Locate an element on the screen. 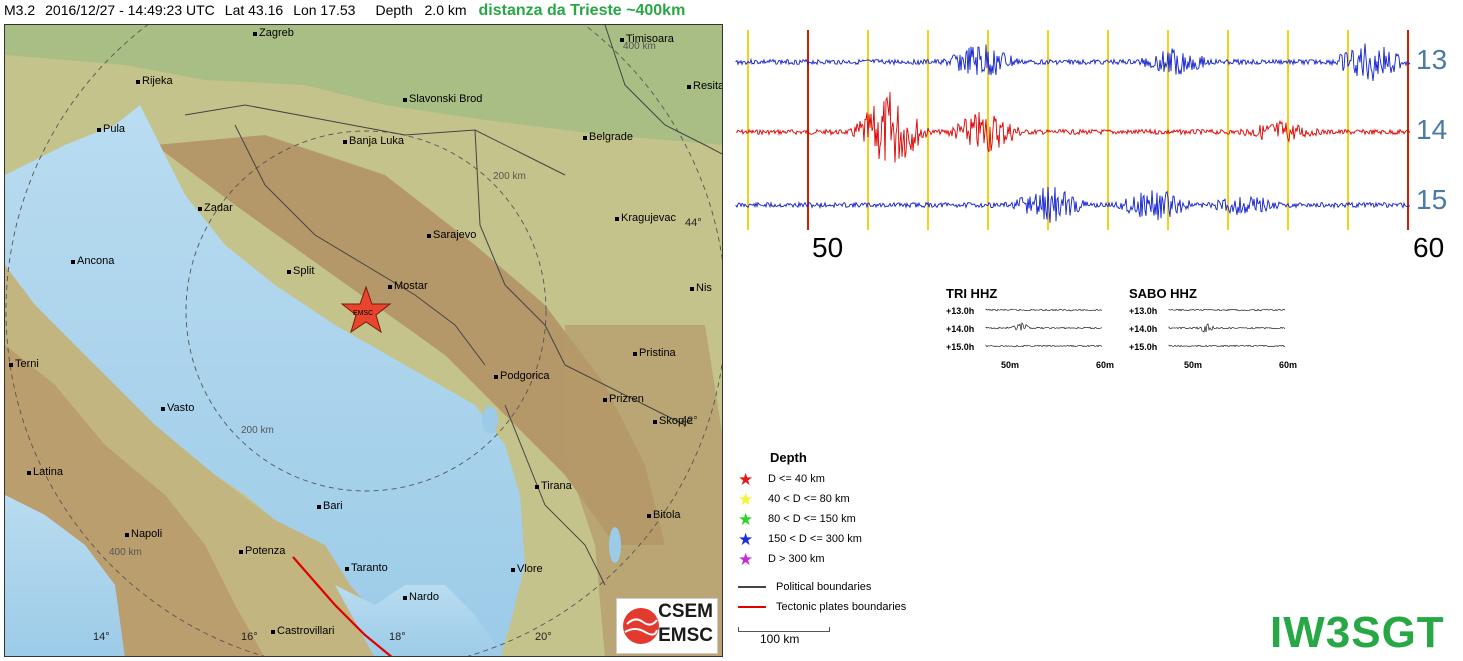 The image size is (1463, 661). city-label: Vlore is located at coordinates (527, 569).